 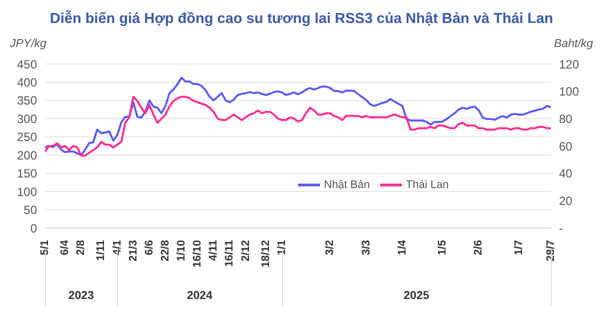 I want to click on legend-label: Thái Lan, so click(x=427, y=184).